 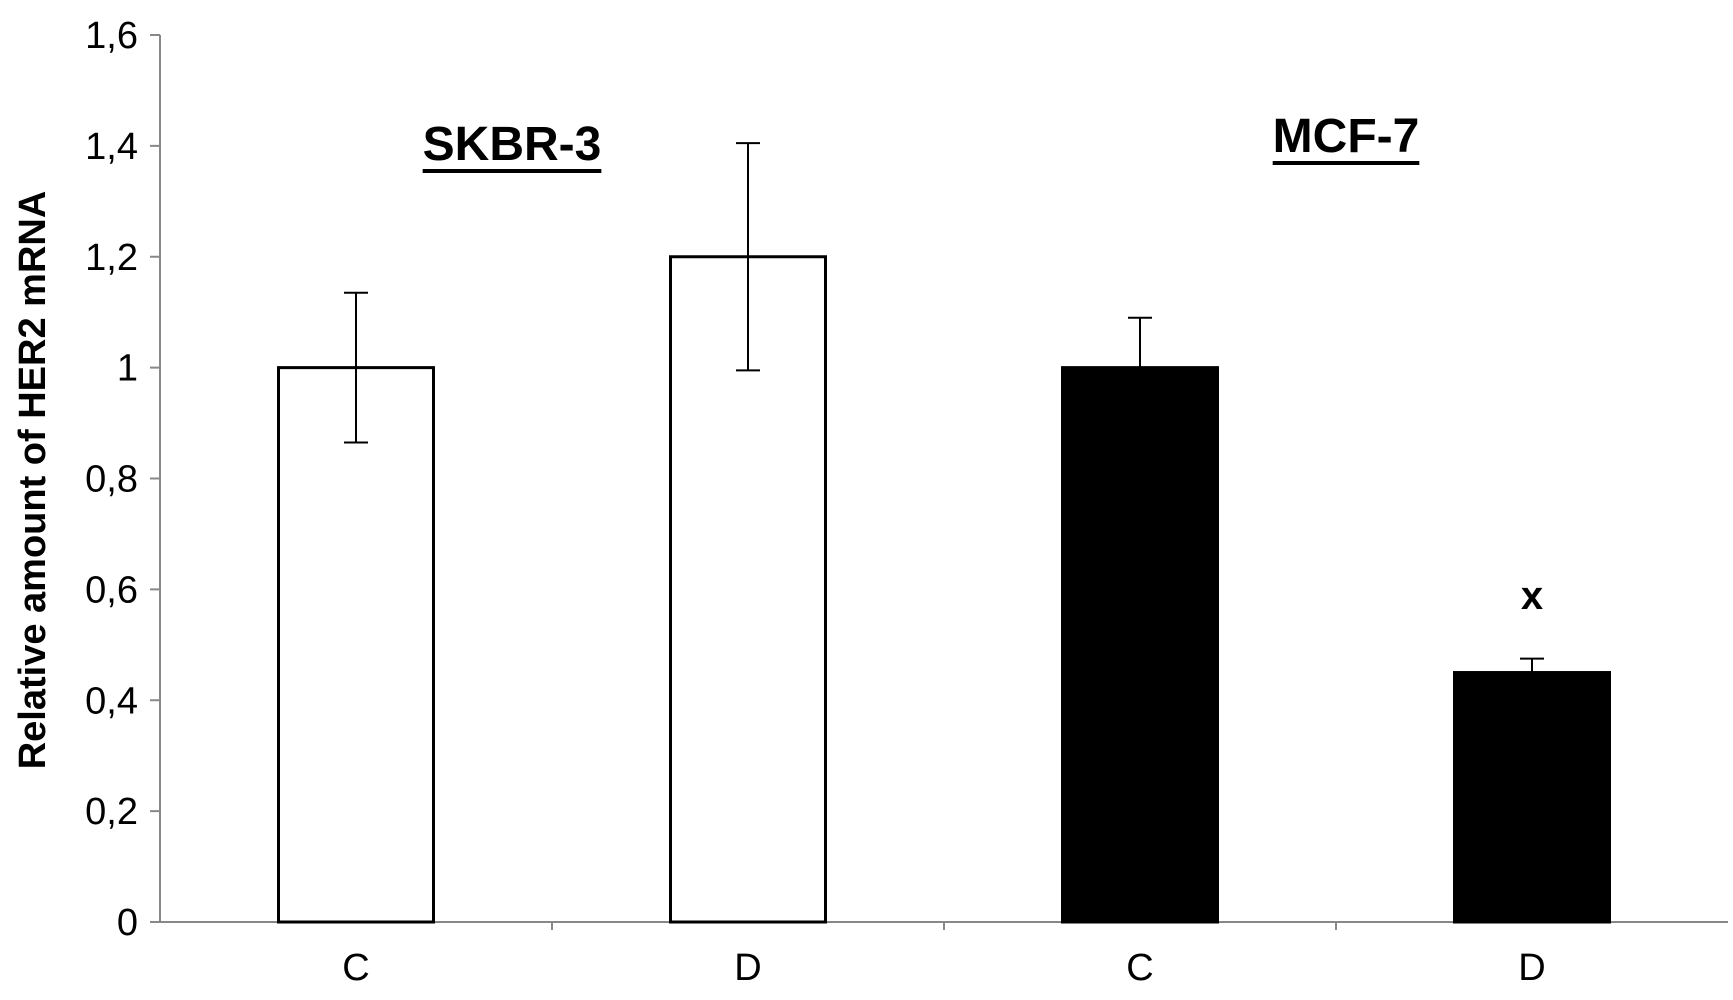 I want to click on group-label: MCF-7, so click(x=1346, y=136).